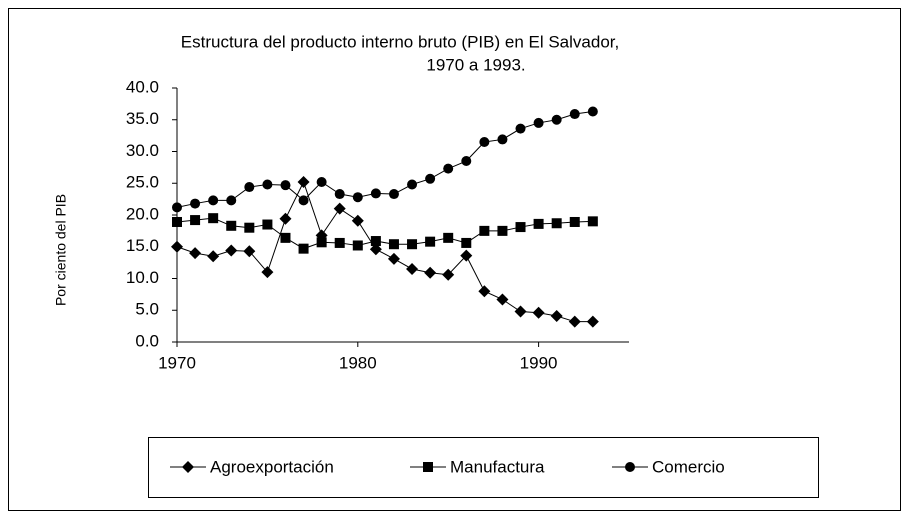  Describe the element at coordinates (688, 466) in the screenshot. I see `legend-label: Comercio` at that location.